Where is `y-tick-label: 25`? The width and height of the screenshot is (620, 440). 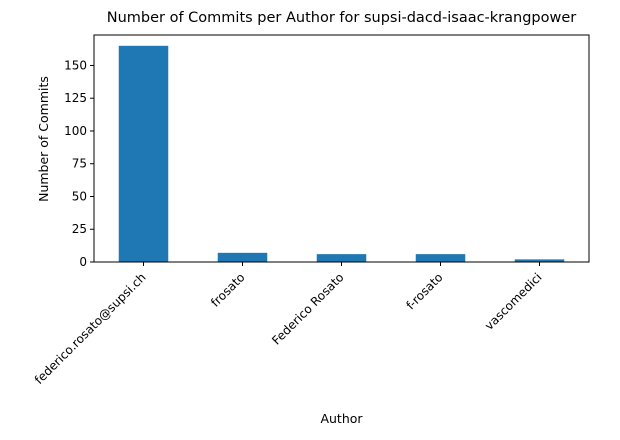 y-tick-label: 25 is located at coordinates (79, 229).